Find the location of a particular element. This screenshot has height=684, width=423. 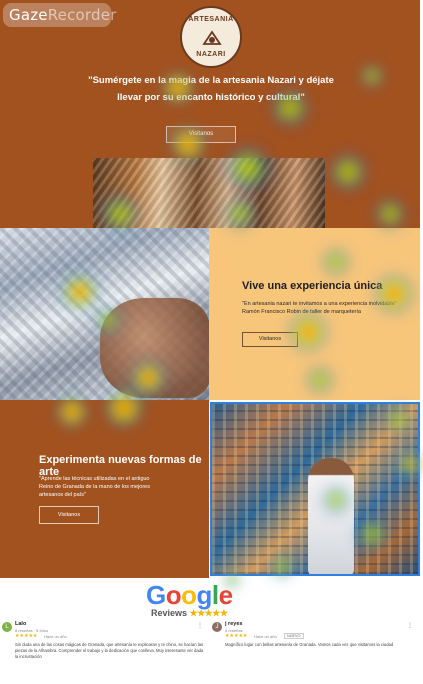

experience-visit-button: Visitanos is located at coordinates (270, 339).